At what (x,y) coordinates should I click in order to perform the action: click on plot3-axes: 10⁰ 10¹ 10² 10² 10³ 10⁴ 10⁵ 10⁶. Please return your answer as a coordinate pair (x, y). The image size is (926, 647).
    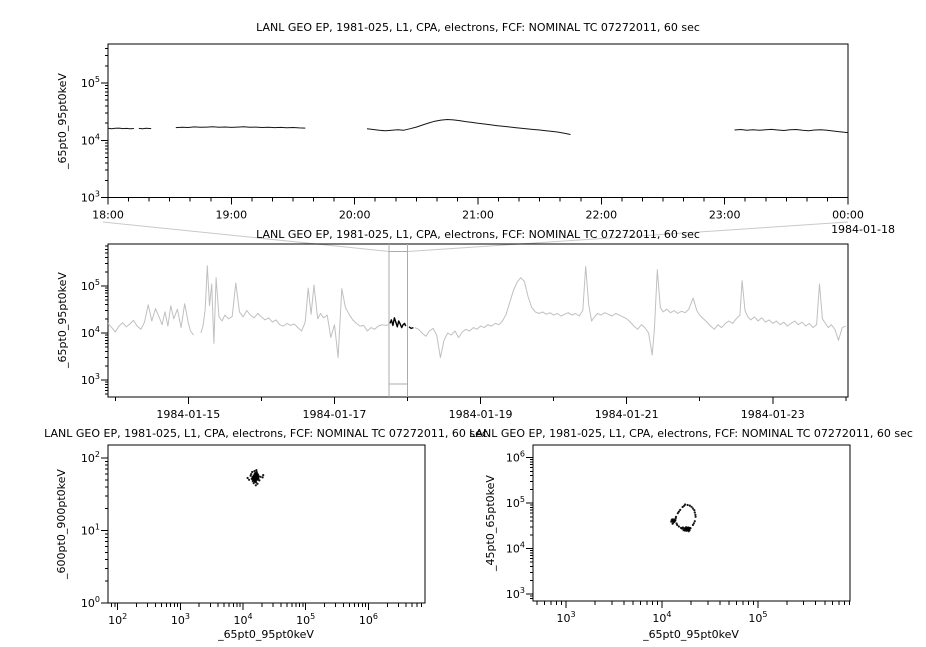
    Looking at the image, I should click on (253, 535).